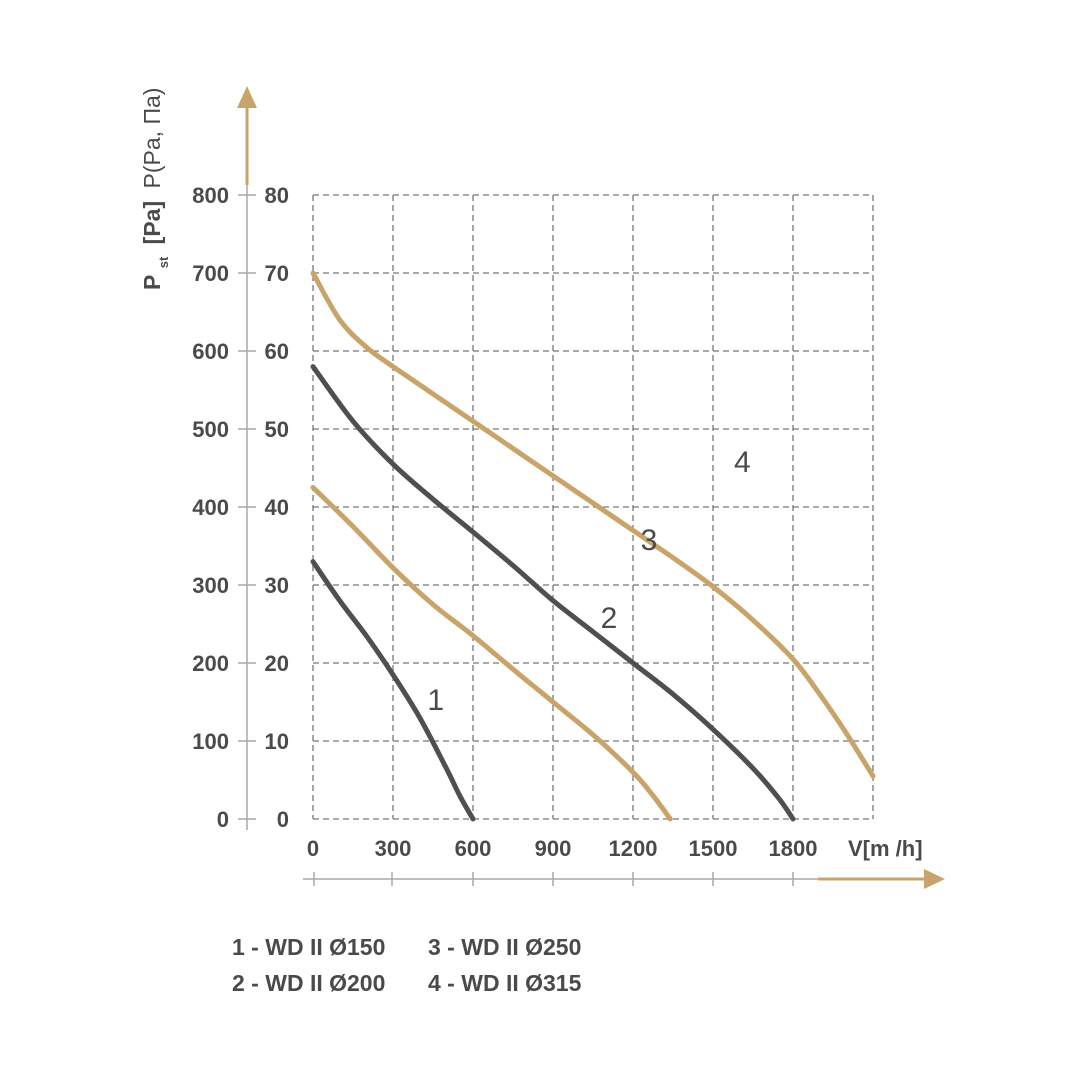  I want to click on x-tick-label: 900, so click(553, 848).